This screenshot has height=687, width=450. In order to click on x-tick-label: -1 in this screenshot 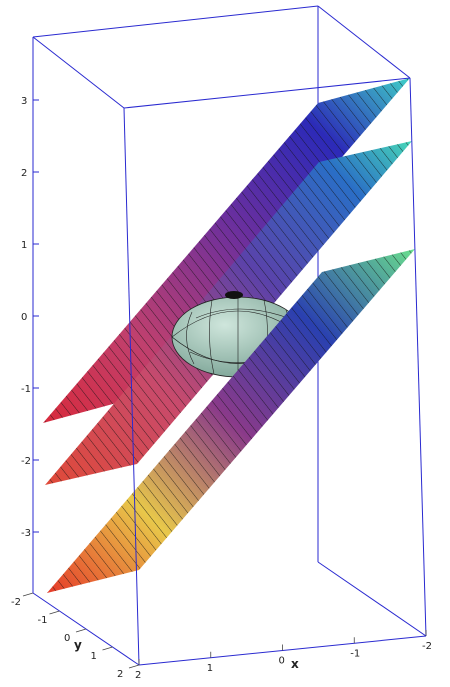, I will do `click(355, 653)`.